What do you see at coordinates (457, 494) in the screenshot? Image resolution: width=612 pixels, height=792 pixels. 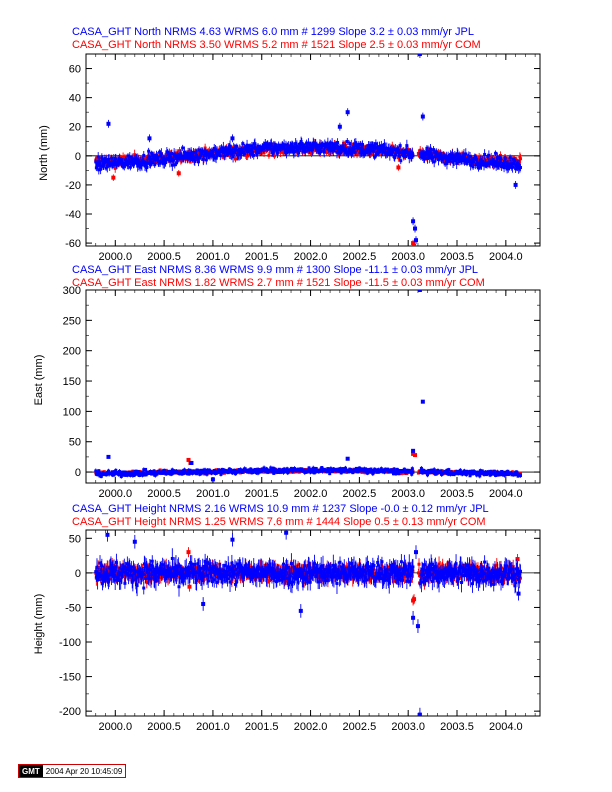 I see `x-tick-label: 2003.5` at bounding box center [457, 494].